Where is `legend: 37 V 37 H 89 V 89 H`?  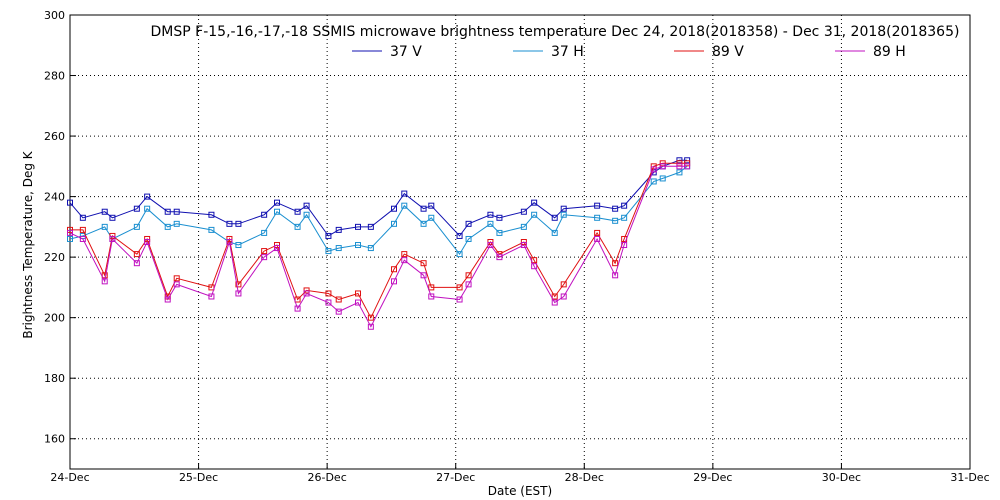 legend: 37 V 37 H 89 V 89 H is located at coordinates (629, 52).